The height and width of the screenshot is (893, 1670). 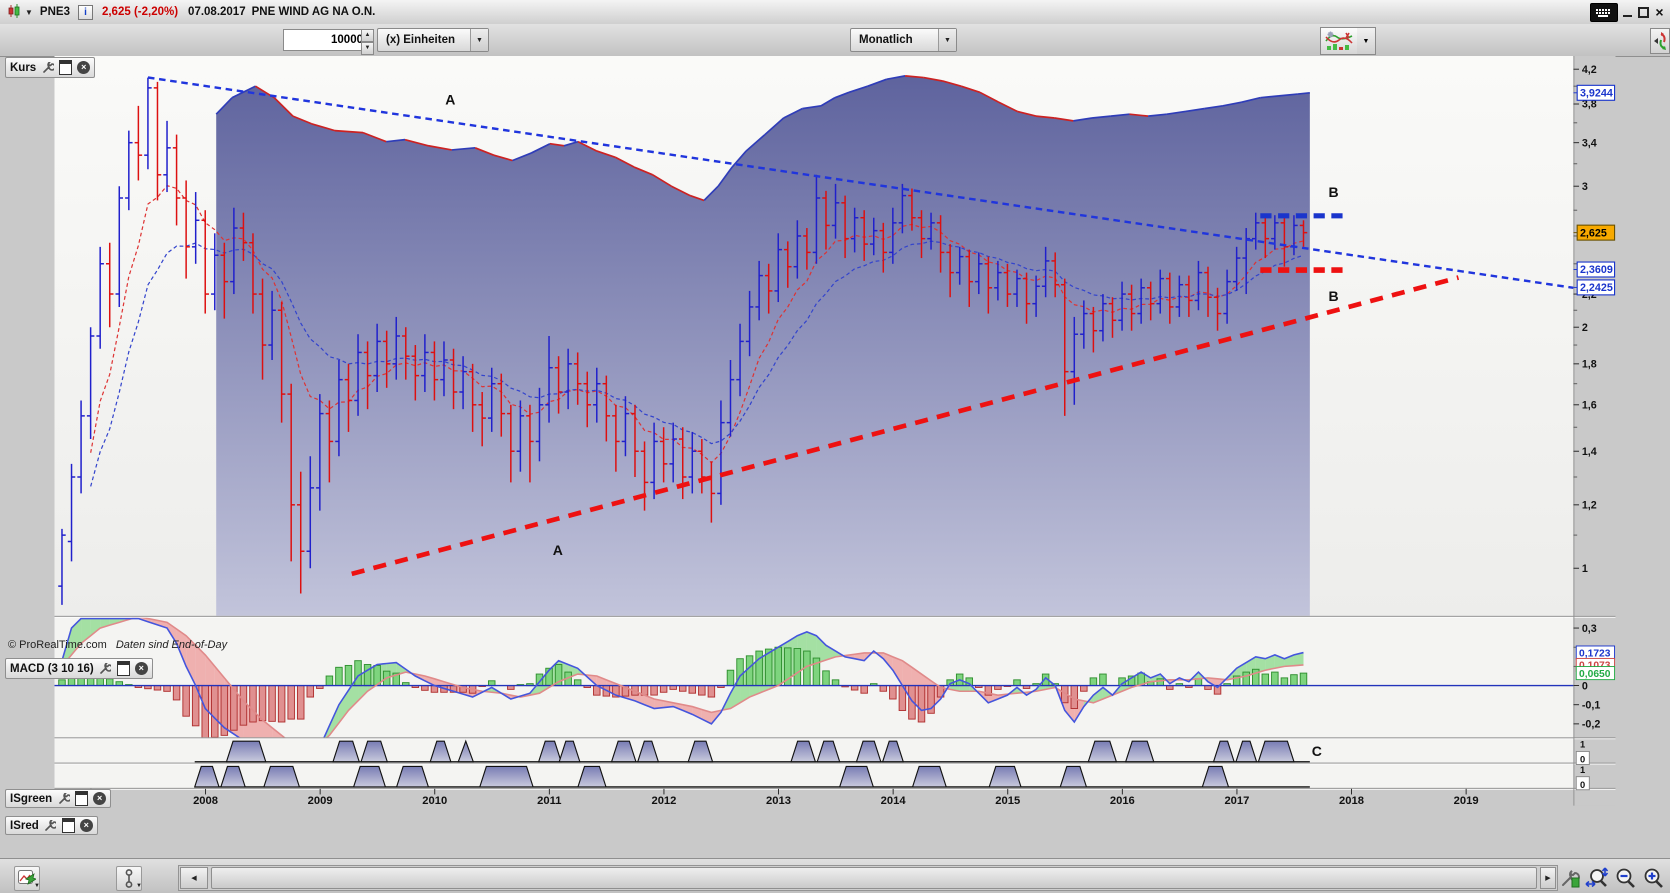 I want to click on chart-style-button, so click(x=1339, y=41).